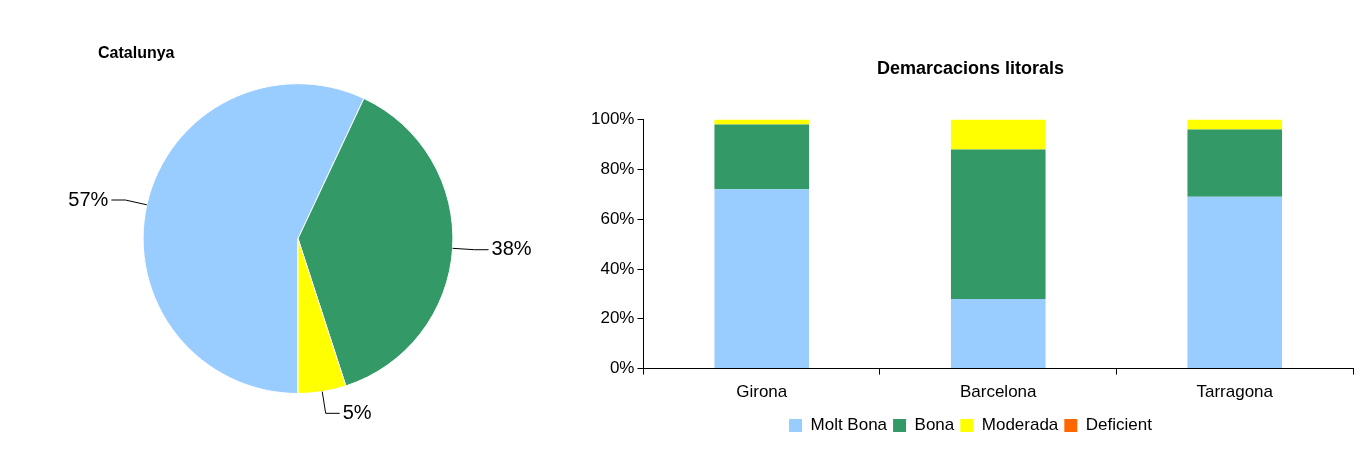  What do you see at coordinates (511, 248) in the screenshot?
I see `data-label: 38%` at bounding box center [511, 248].